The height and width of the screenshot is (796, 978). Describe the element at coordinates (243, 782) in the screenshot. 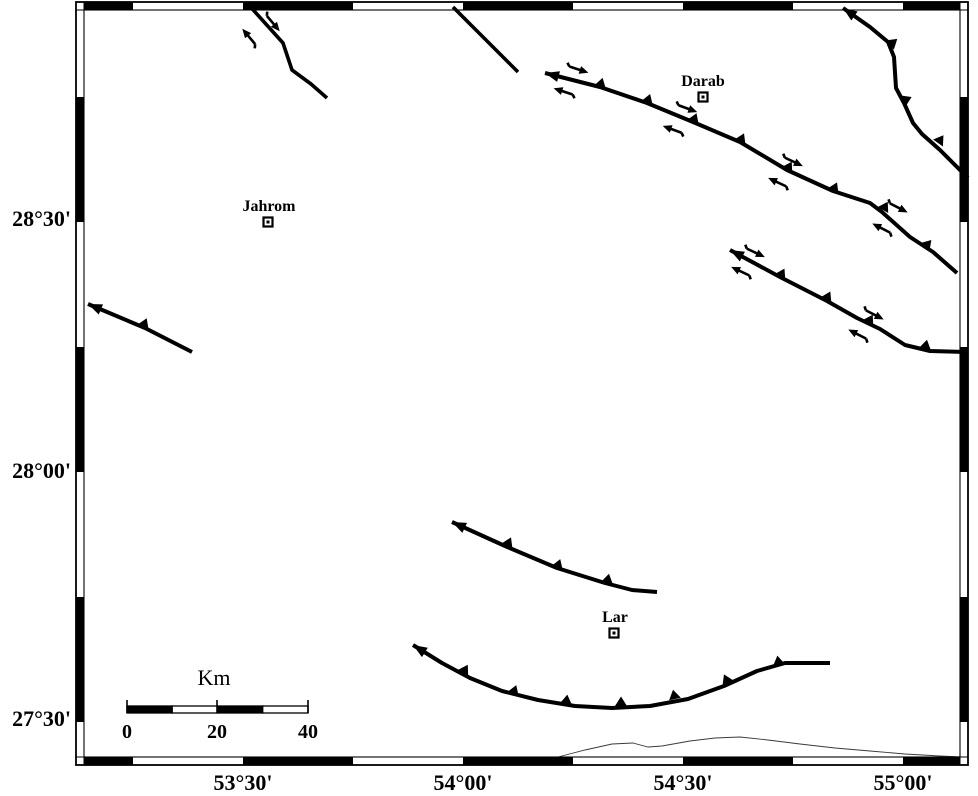

I see `longitude-axis-label: 53°30'` at that location.